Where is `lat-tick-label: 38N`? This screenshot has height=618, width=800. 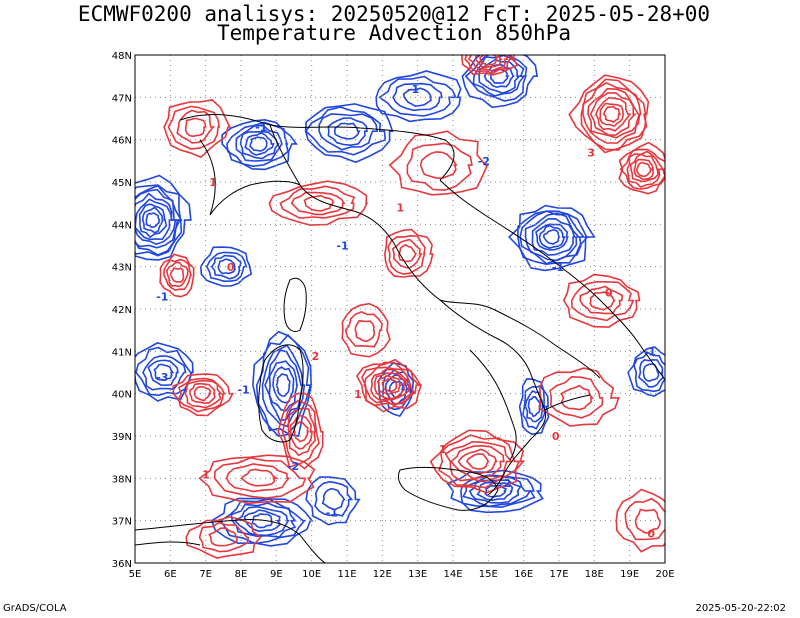 lat-tick-label: 38N is located at coordinates (122, 479).